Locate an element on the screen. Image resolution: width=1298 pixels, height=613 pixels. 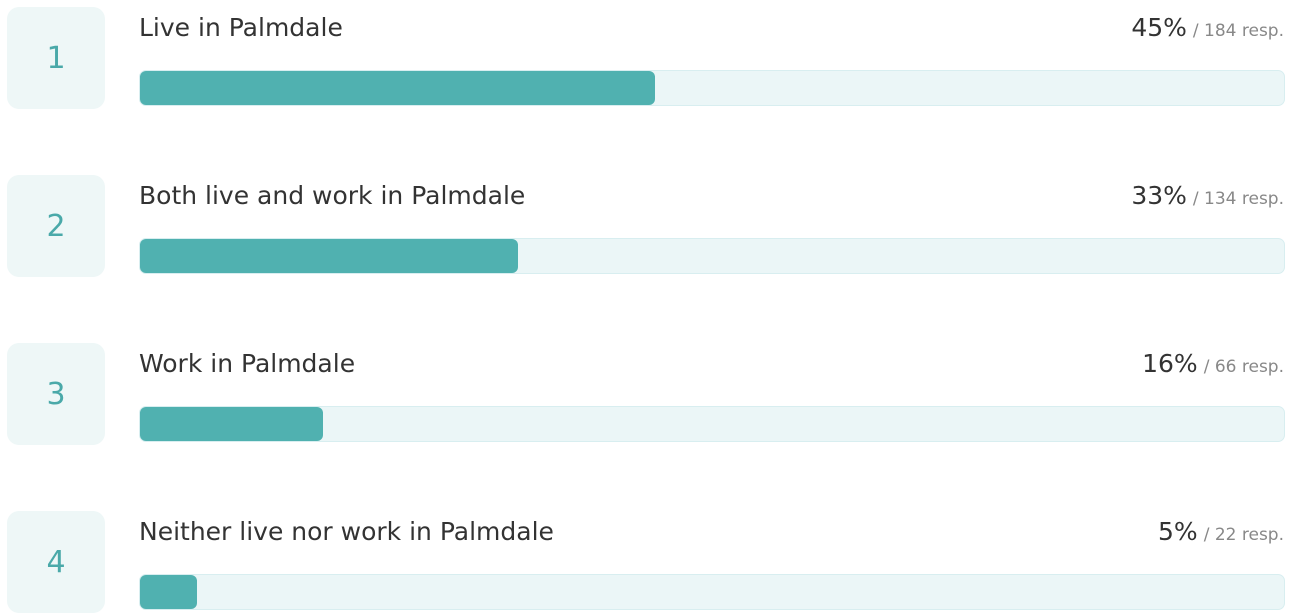
option-label: Neither live nor work in Palmdale is located at coordinates (346, 531).